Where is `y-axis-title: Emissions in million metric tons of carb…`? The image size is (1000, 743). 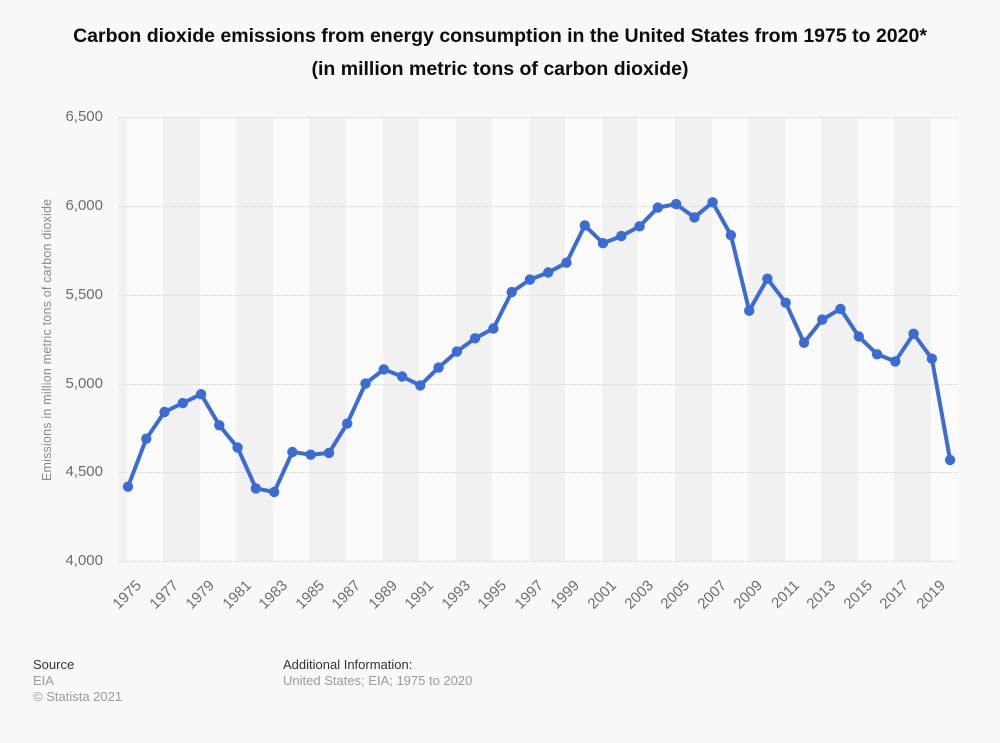 y-axis-title: Emissions in million metric tons of carb… is located at coordinates (47, 339).